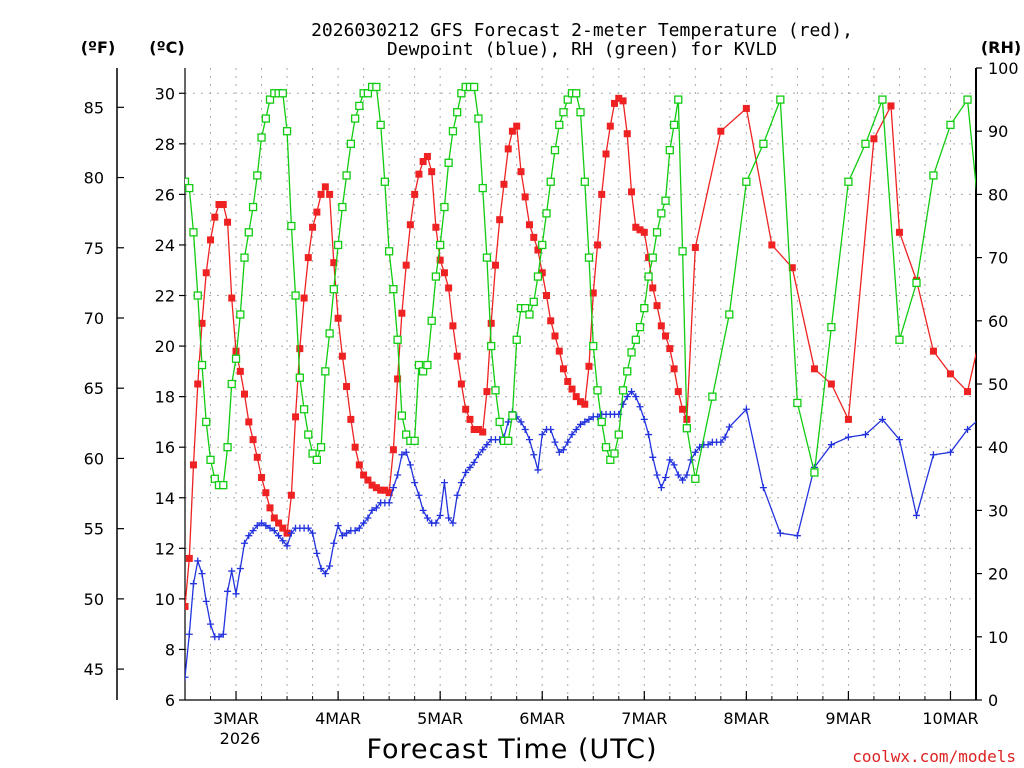  I want to click on celsius-tick-label: 10, so click(165, 599).